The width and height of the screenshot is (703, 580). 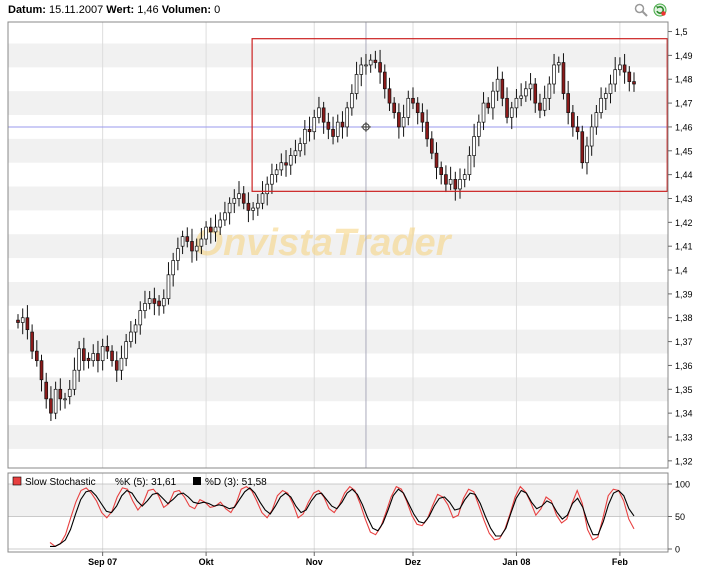 What do you see at coordinates (197, 481) in the screenshot?
I see `legend-d-swatch` at bounding box center [197, 481].